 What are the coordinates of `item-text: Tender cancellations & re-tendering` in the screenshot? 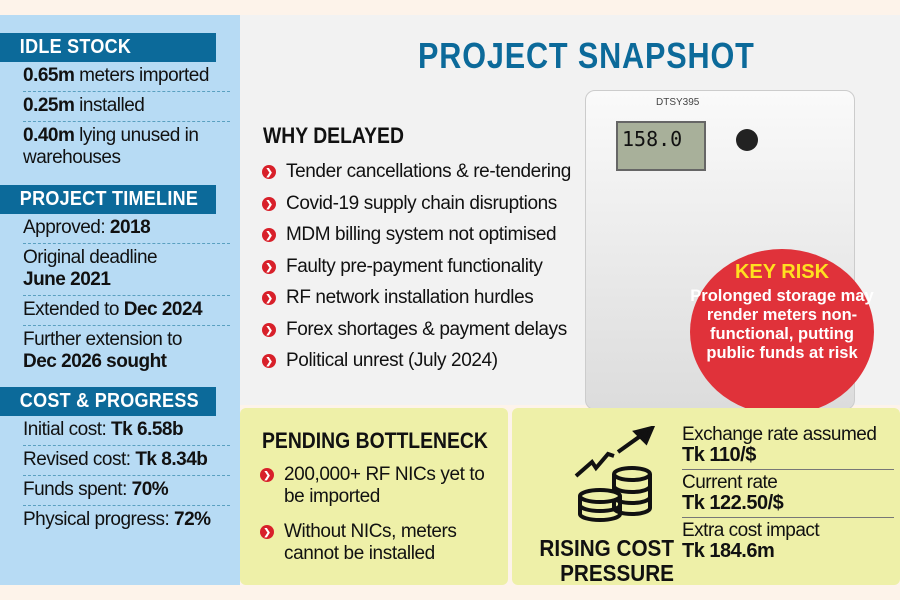 It's located at (428, 171).